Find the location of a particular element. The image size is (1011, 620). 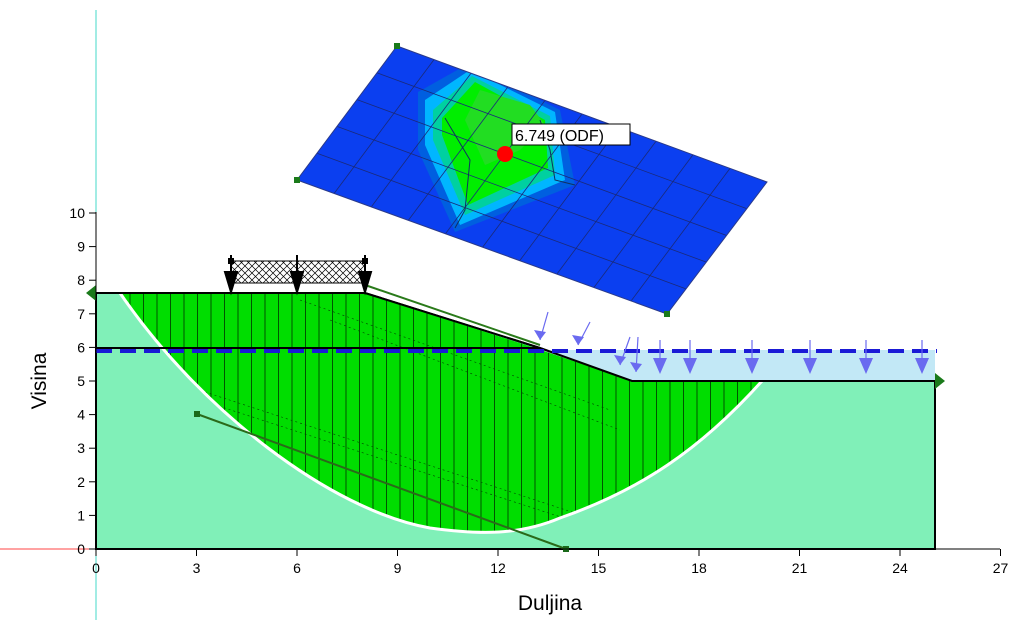

y-axis: 0 1 2 3 4 5 6 7 8 9 10 is located at coordinates (83, 381).